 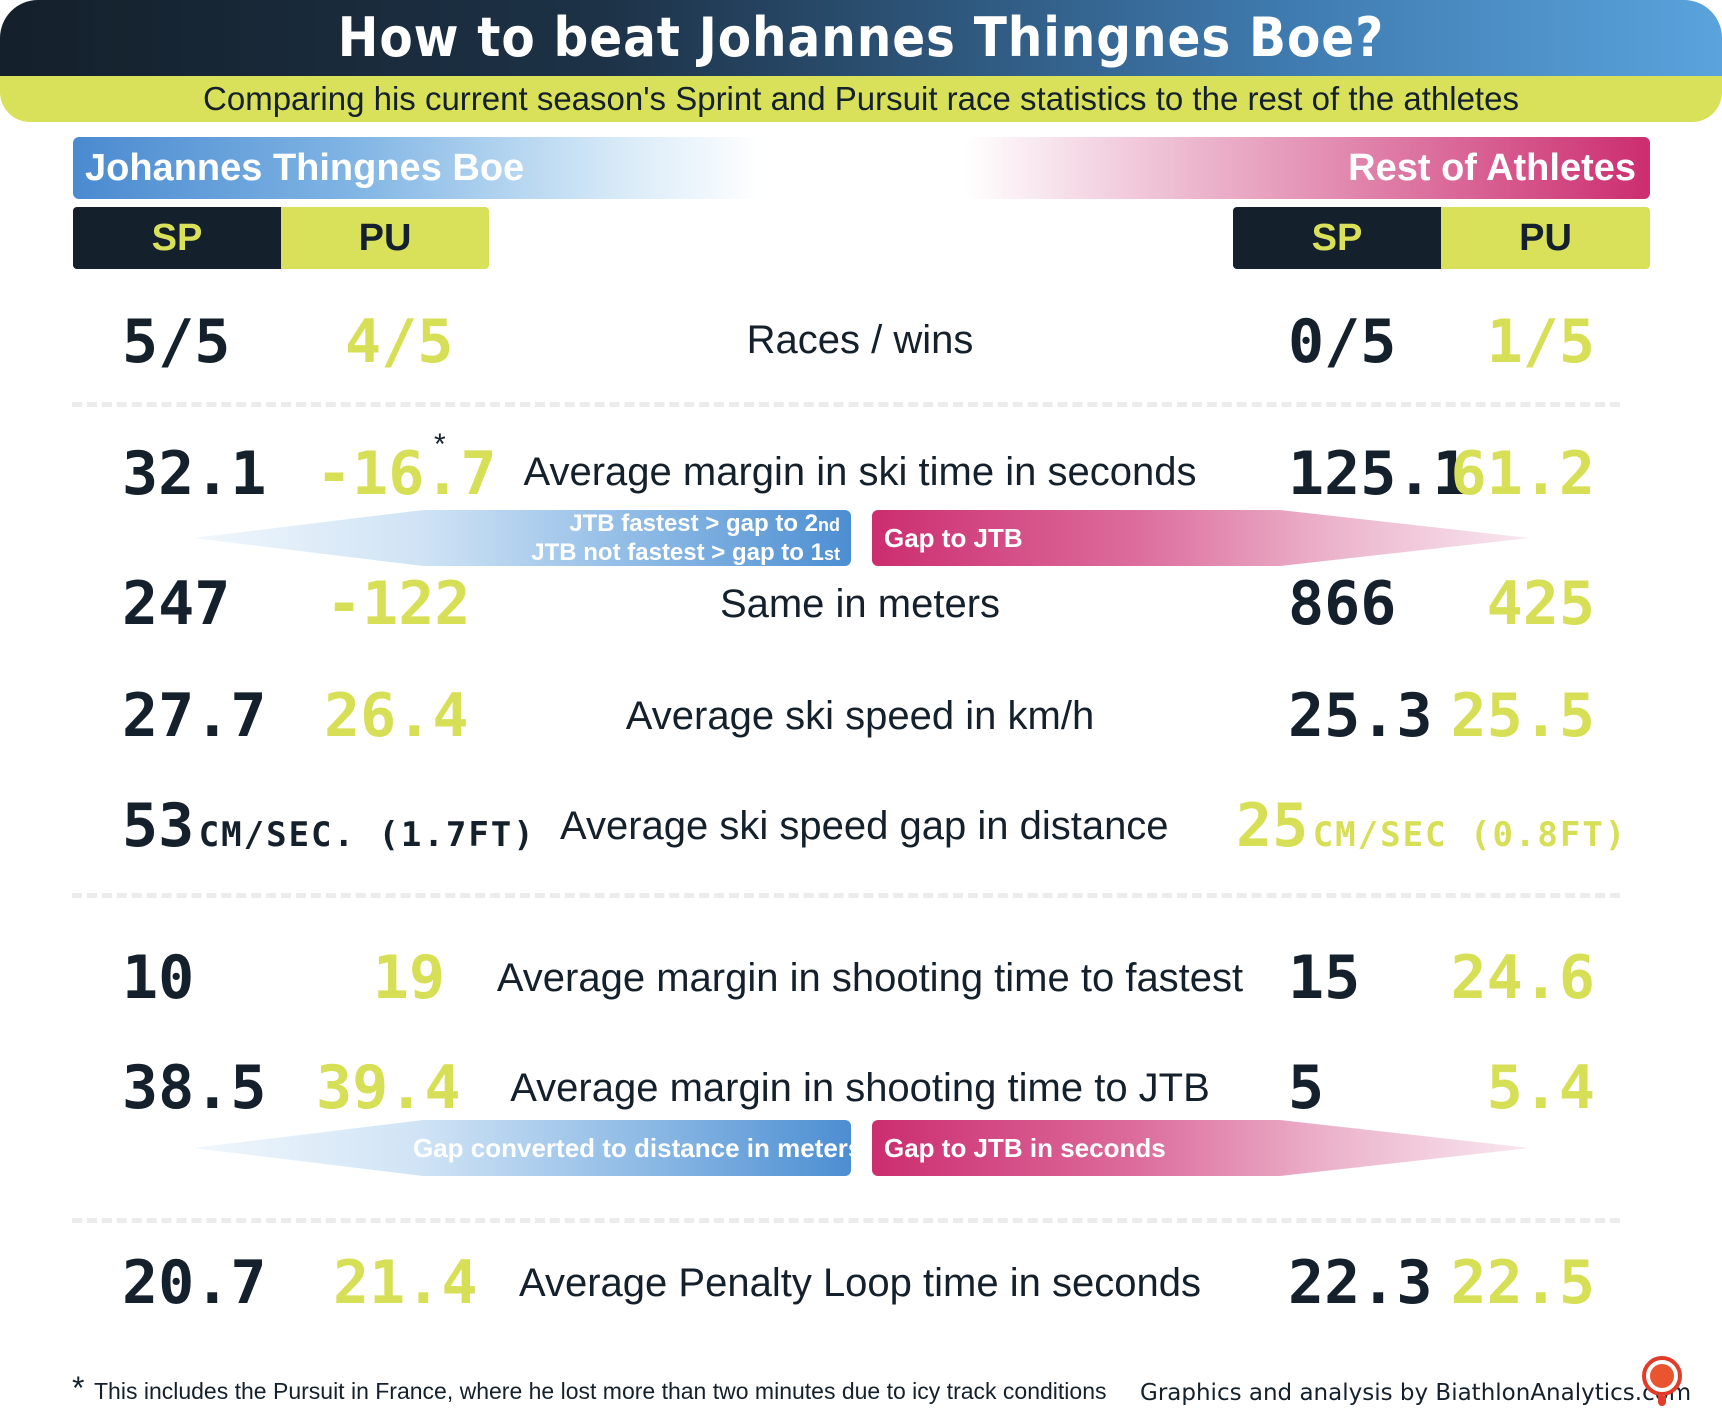 What do you see at coordinates (1540, 1088) in the screenshot?
I see `rest-pu-value: 5.4` at bounding box center [1540, 1088].